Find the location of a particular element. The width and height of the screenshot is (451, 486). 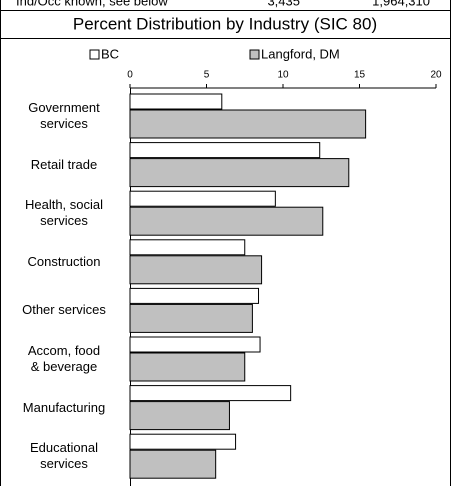

category-label: Health, social services is located at coordinates (64, 213).